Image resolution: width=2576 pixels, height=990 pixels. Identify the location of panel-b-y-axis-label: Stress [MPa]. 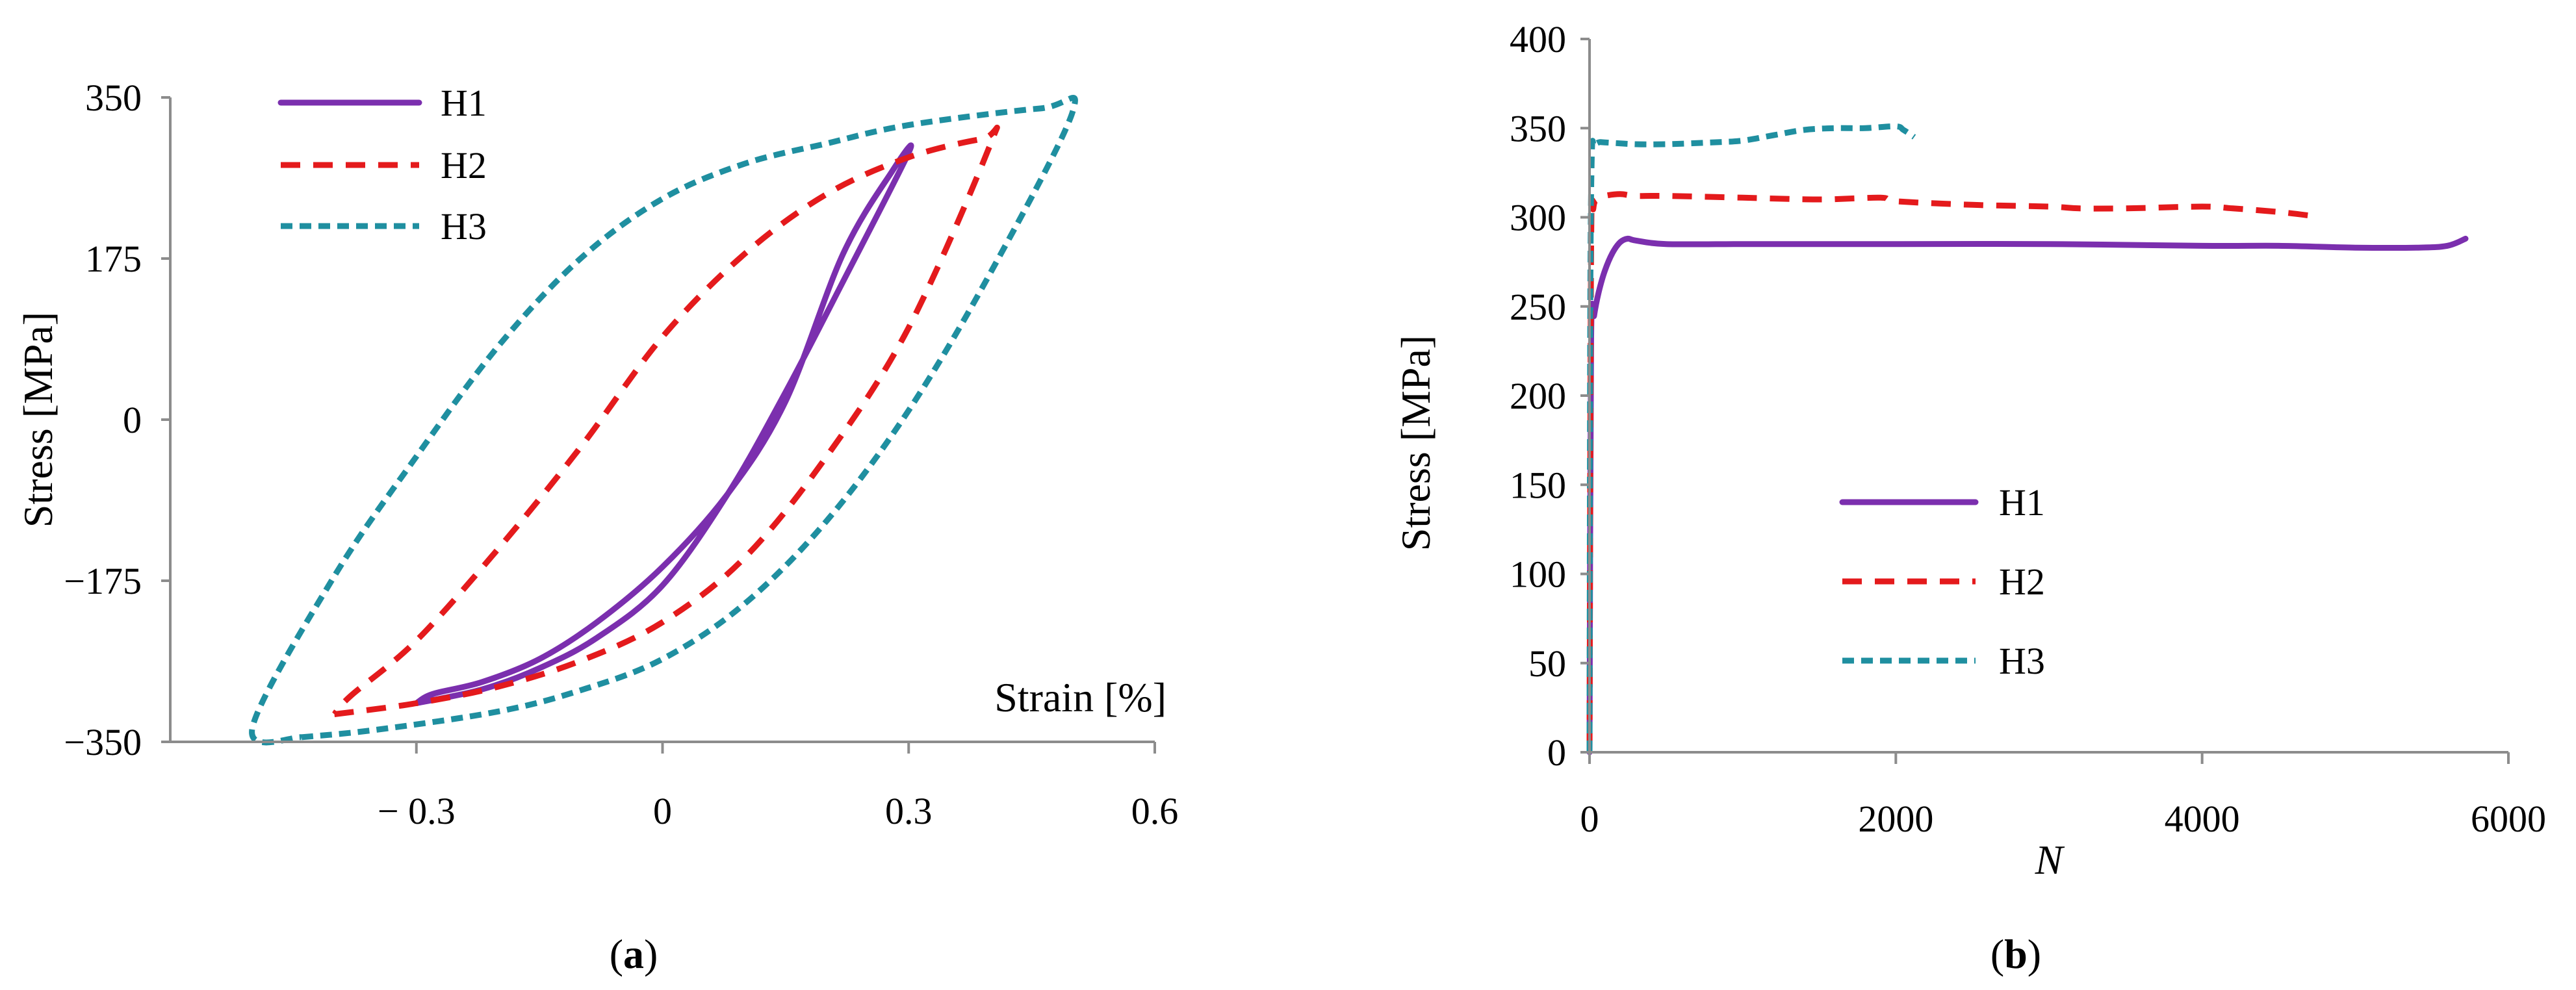
(1416, 443).